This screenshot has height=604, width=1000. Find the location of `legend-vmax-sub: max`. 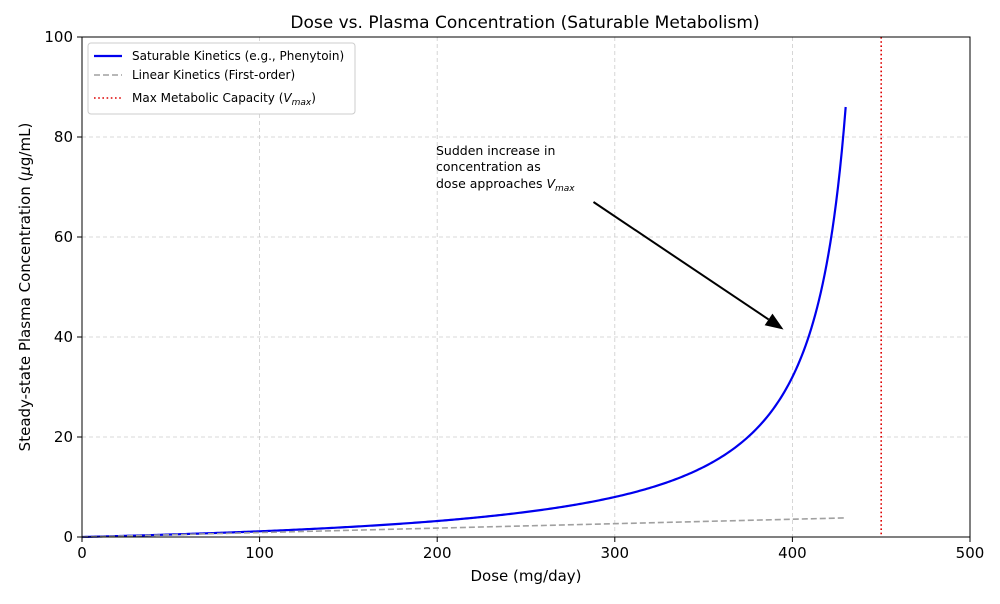

legend-vmax-sub: max is located at coordinates (302, 103).